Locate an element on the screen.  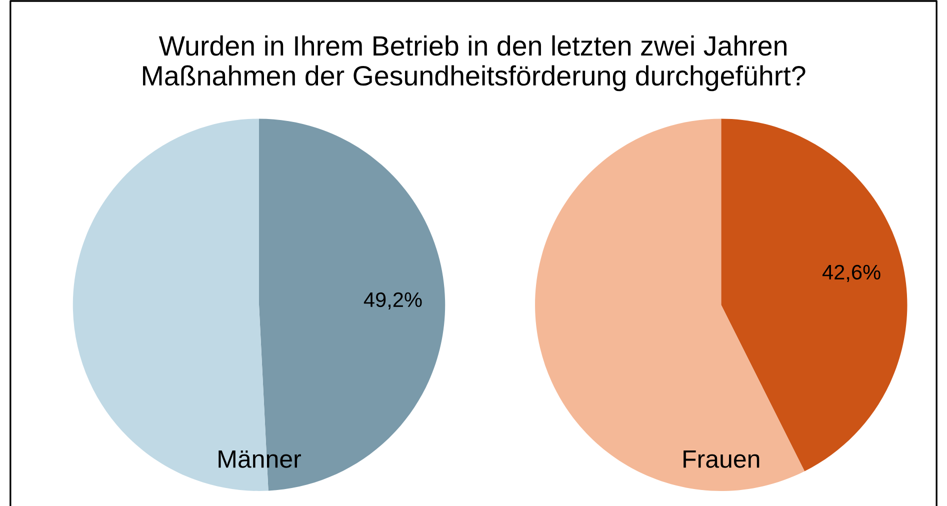
chart-title: Wurden in Ihrem Betrieb in den letzten zwei Jahren Maßnahmen der Gesundheitsförderung durchgeführt? is located at coordinates (474, 63).